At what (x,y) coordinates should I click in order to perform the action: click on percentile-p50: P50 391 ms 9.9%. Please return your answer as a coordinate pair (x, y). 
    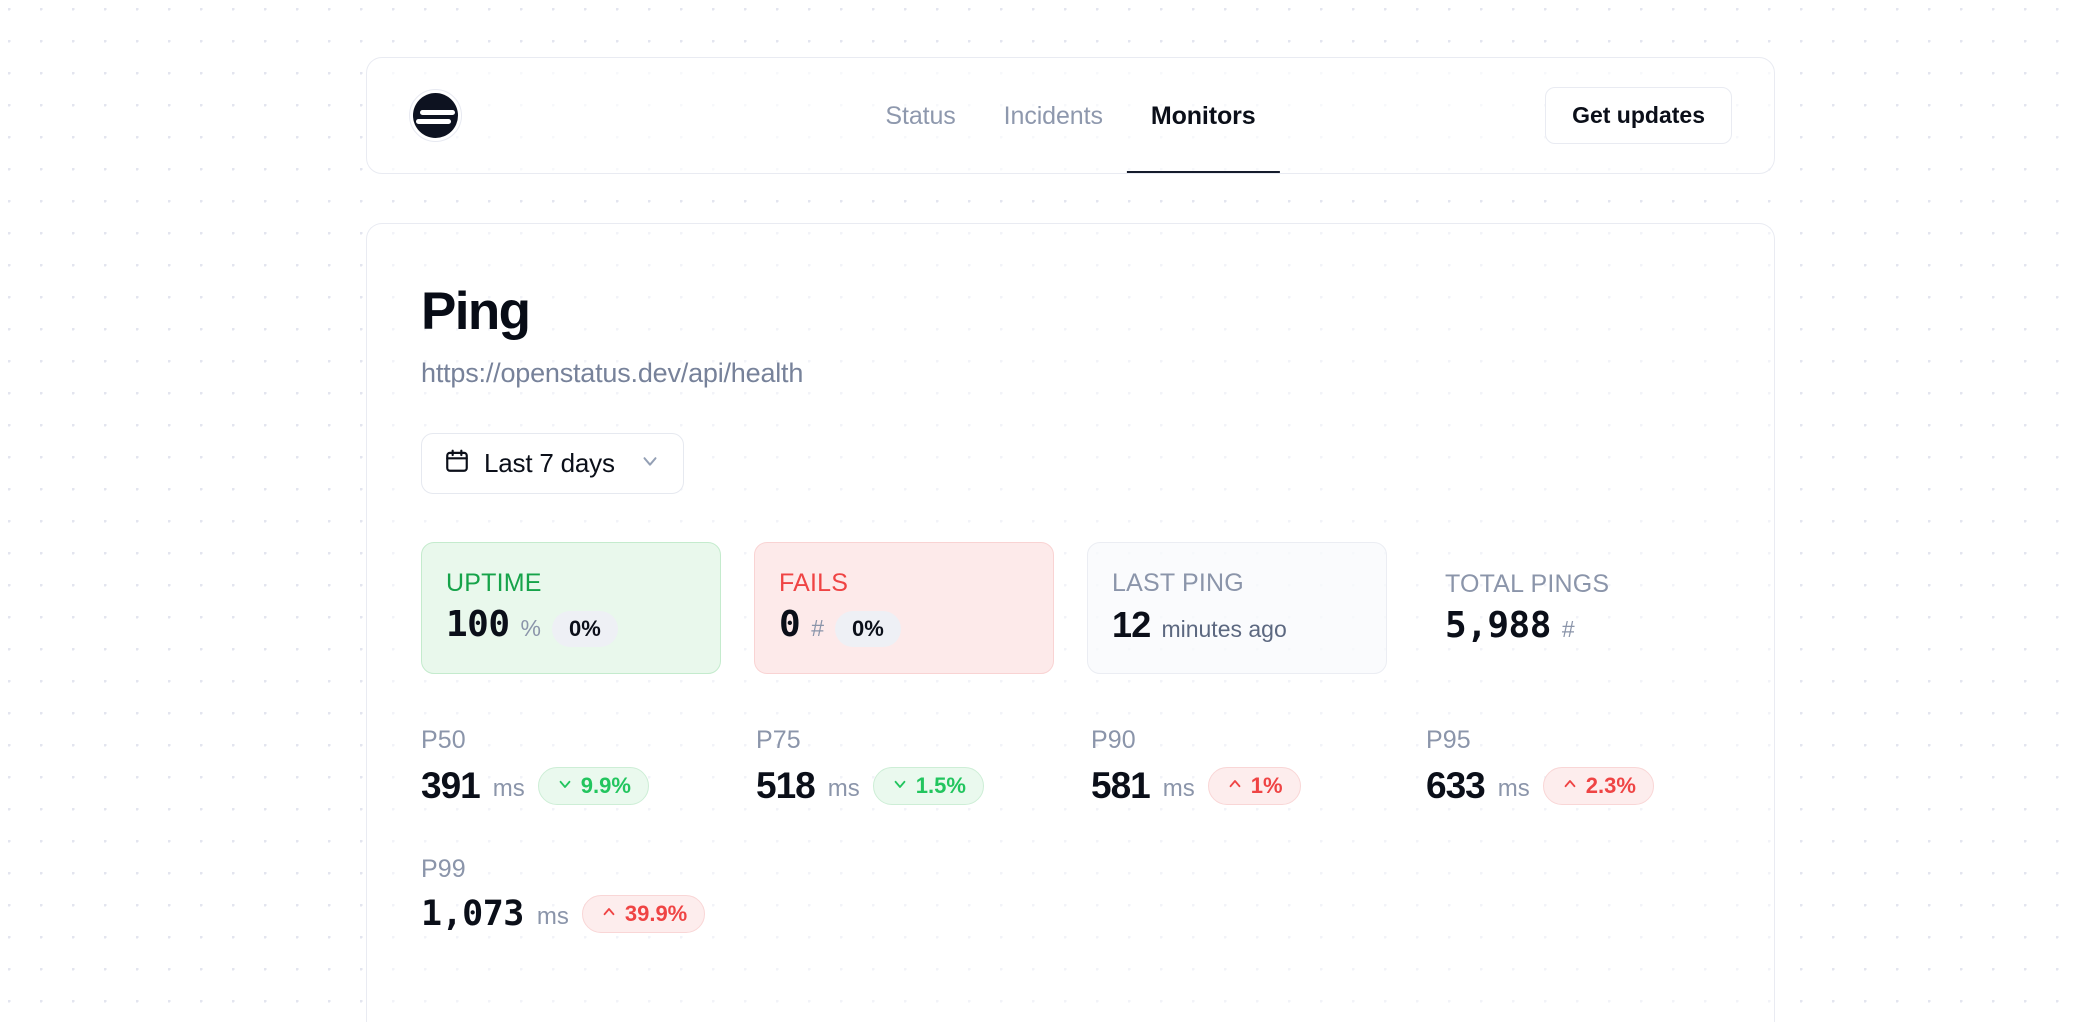
    Looking at the image, I should click on (588, 766).